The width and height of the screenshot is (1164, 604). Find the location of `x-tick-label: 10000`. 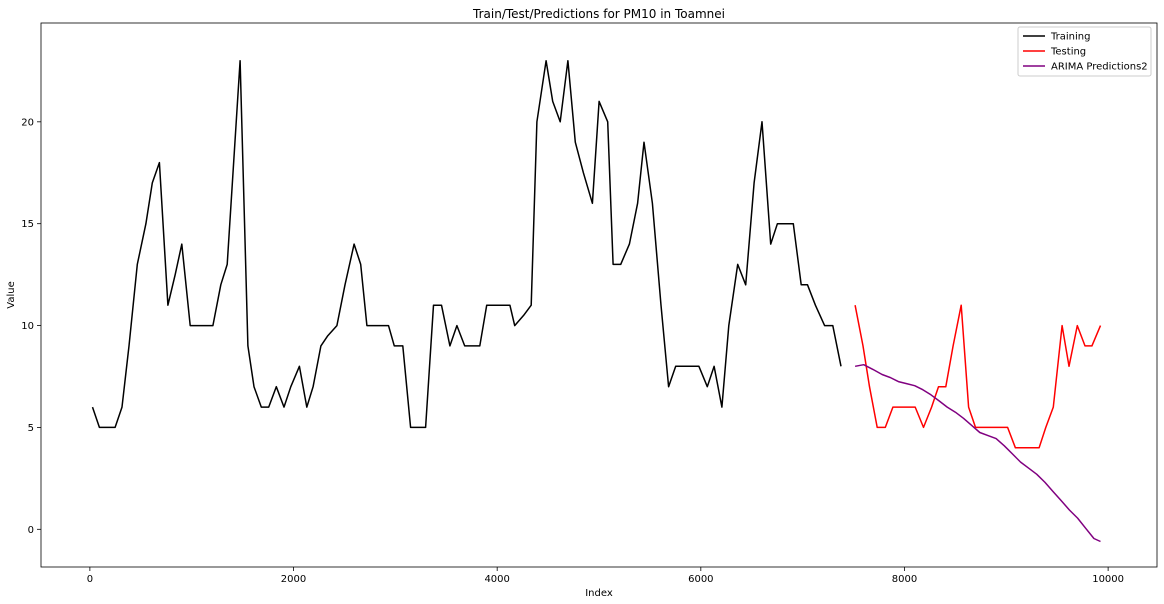

x-tick-label: 10000 is located at coordinates (1108, 579).